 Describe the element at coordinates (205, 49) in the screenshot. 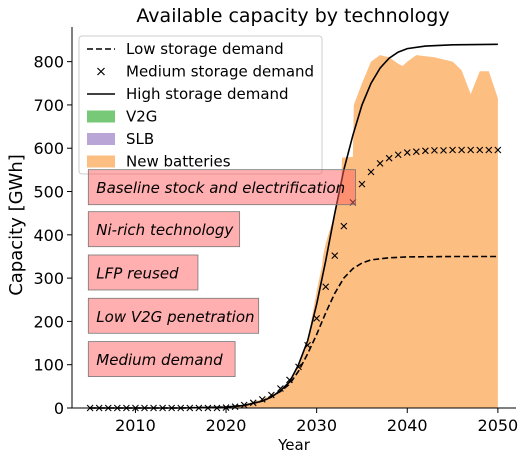

I see `legend-label: Low storage demand` at that location.